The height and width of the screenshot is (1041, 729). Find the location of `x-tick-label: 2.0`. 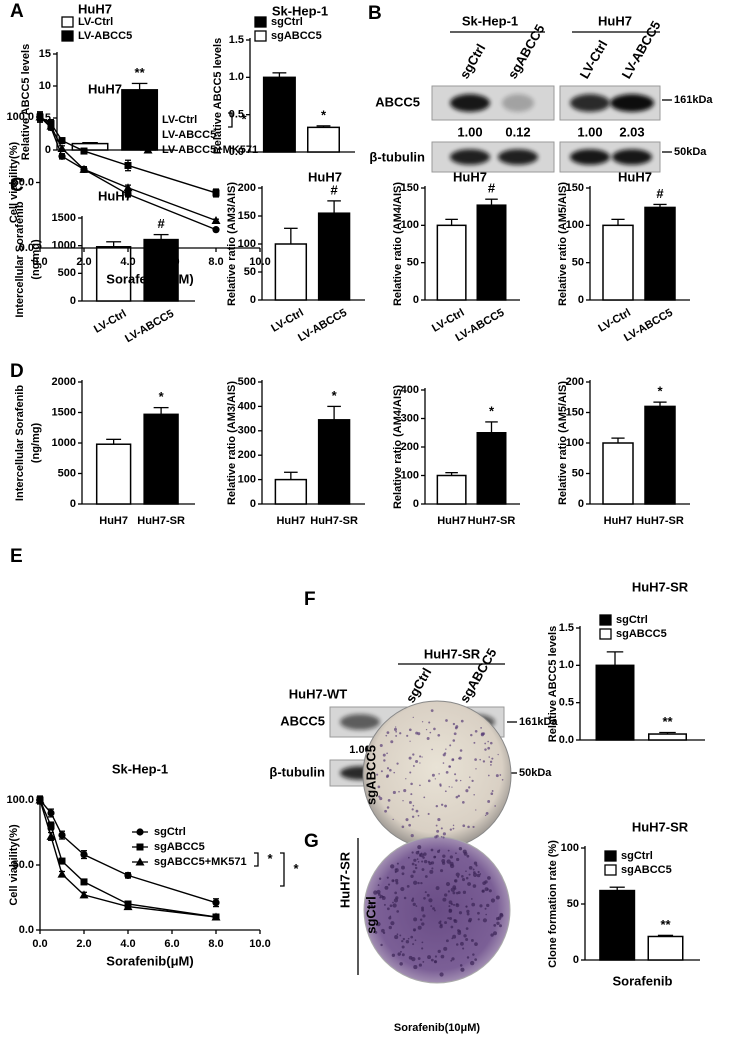

x-tick-label: 2.0 is located at coordinates (83, 944).